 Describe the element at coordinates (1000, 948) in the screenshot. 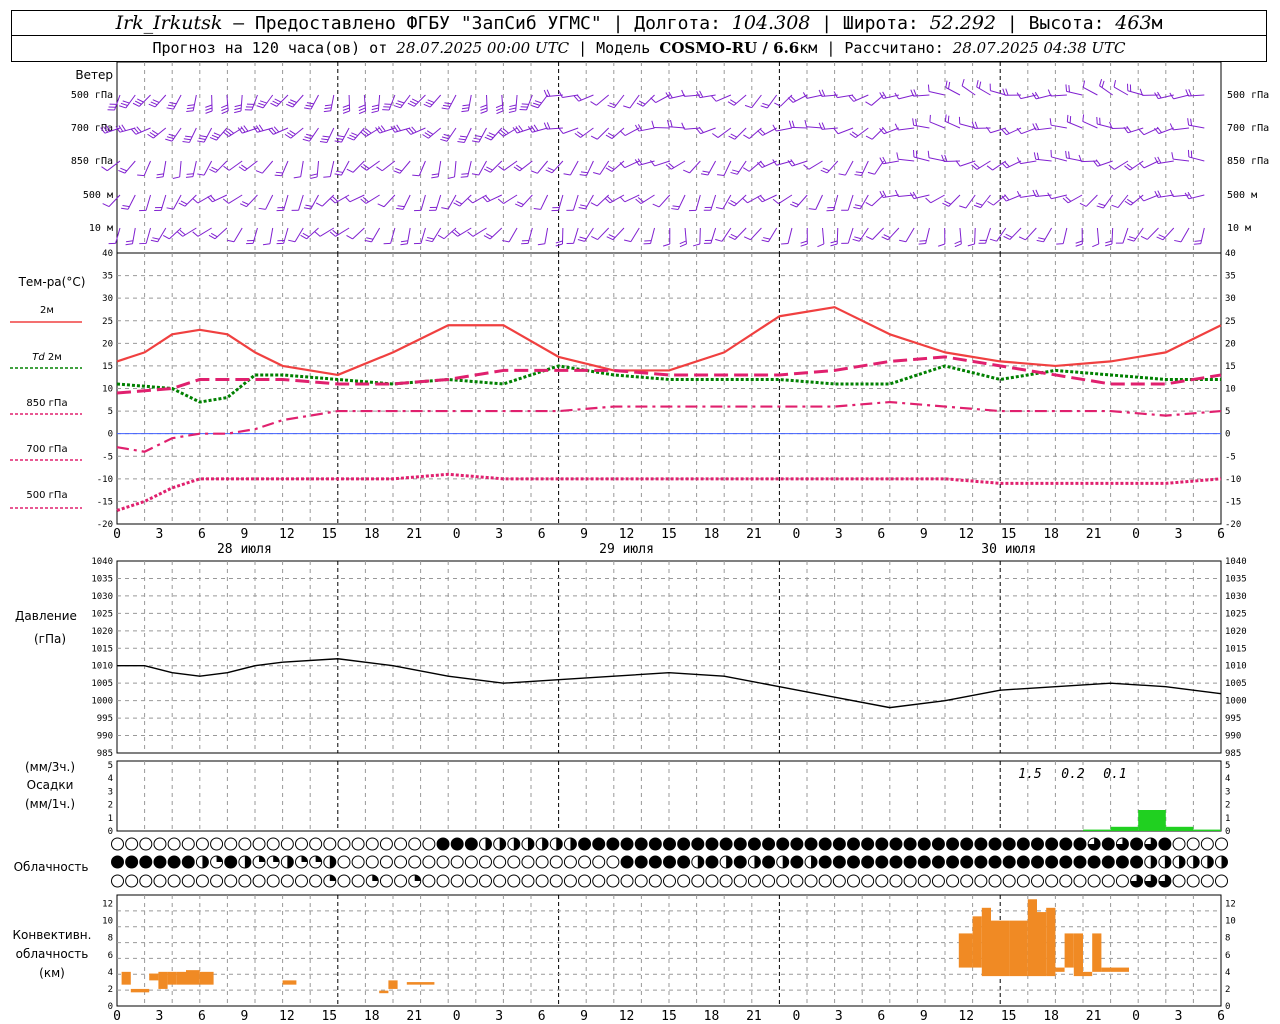

I see `convective-bar` at that location.